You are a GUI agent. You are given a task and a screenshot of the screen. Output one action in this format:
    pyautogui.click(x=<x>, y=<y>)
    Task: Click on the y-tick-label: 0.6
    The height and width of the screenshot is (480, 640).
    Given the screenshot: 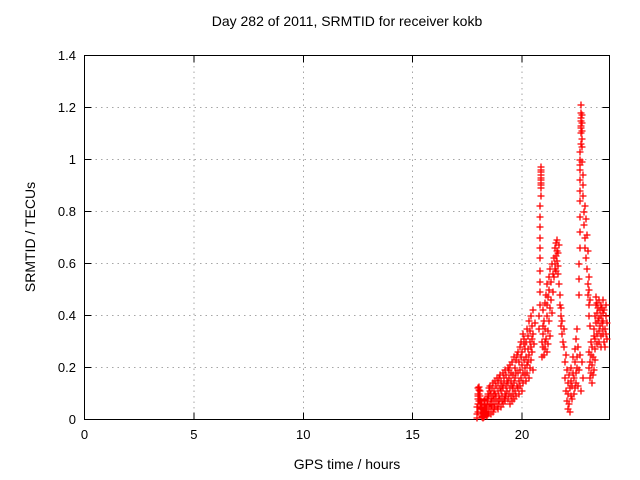 What is the action you would take?
    pyautogui.click(x=66, y=263)
    